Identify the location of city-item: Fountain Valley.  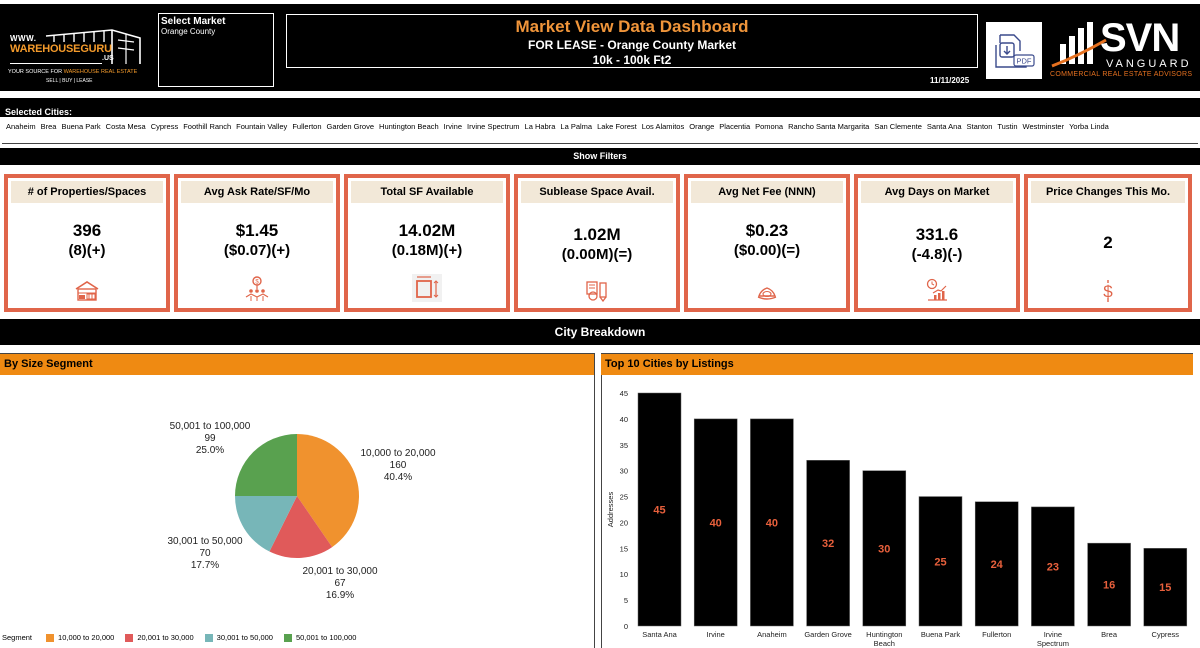
(262, 126).